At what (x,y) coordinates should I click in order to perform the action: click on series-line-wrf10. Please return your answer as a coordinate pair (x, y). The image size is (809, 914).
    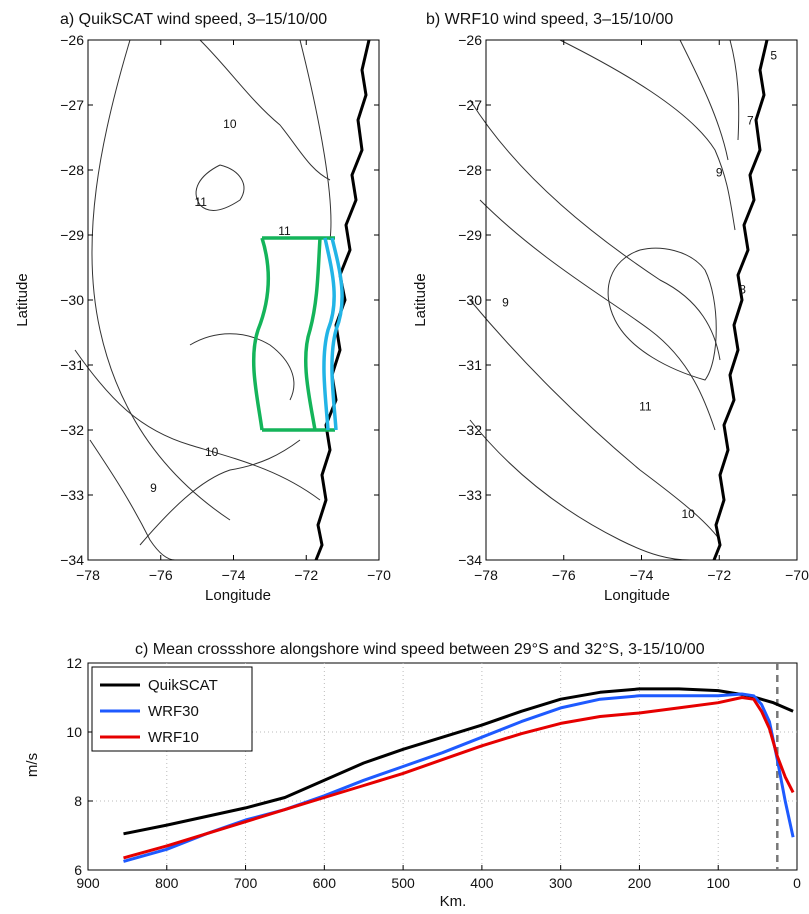
    Looking at the image, I should click on (459, 778).